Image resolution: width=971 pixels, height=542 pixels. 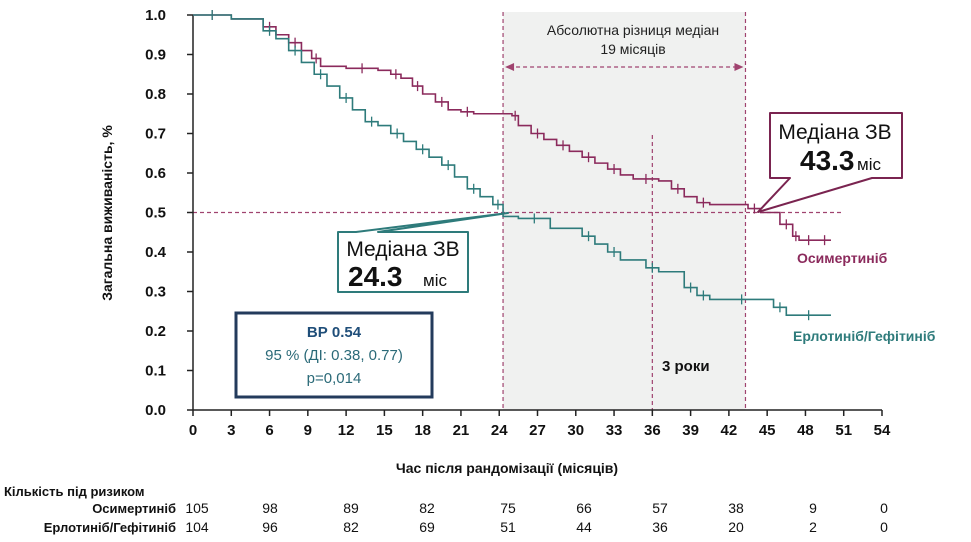 I want to click on risk-table-cell: 89, so click(x=351, y=508).